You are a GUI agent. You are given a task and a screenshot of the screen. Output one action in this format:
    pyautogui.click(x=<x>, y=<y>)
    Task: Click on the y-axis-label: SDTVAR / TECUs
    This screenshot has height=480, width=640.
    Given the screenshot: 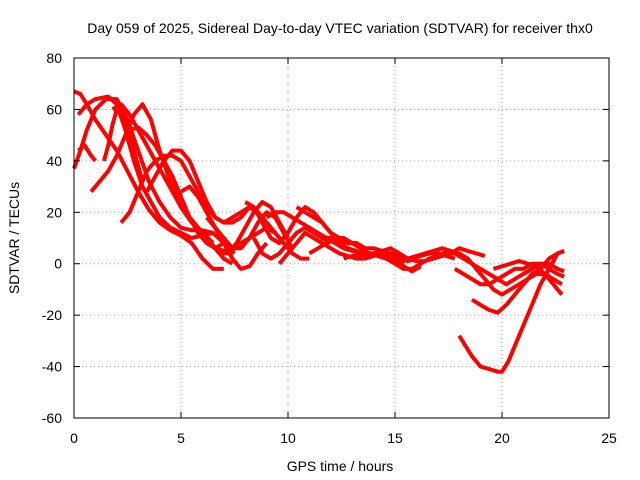 What is the action you would take?
    pyautogui.click(x=14, y=238)
    